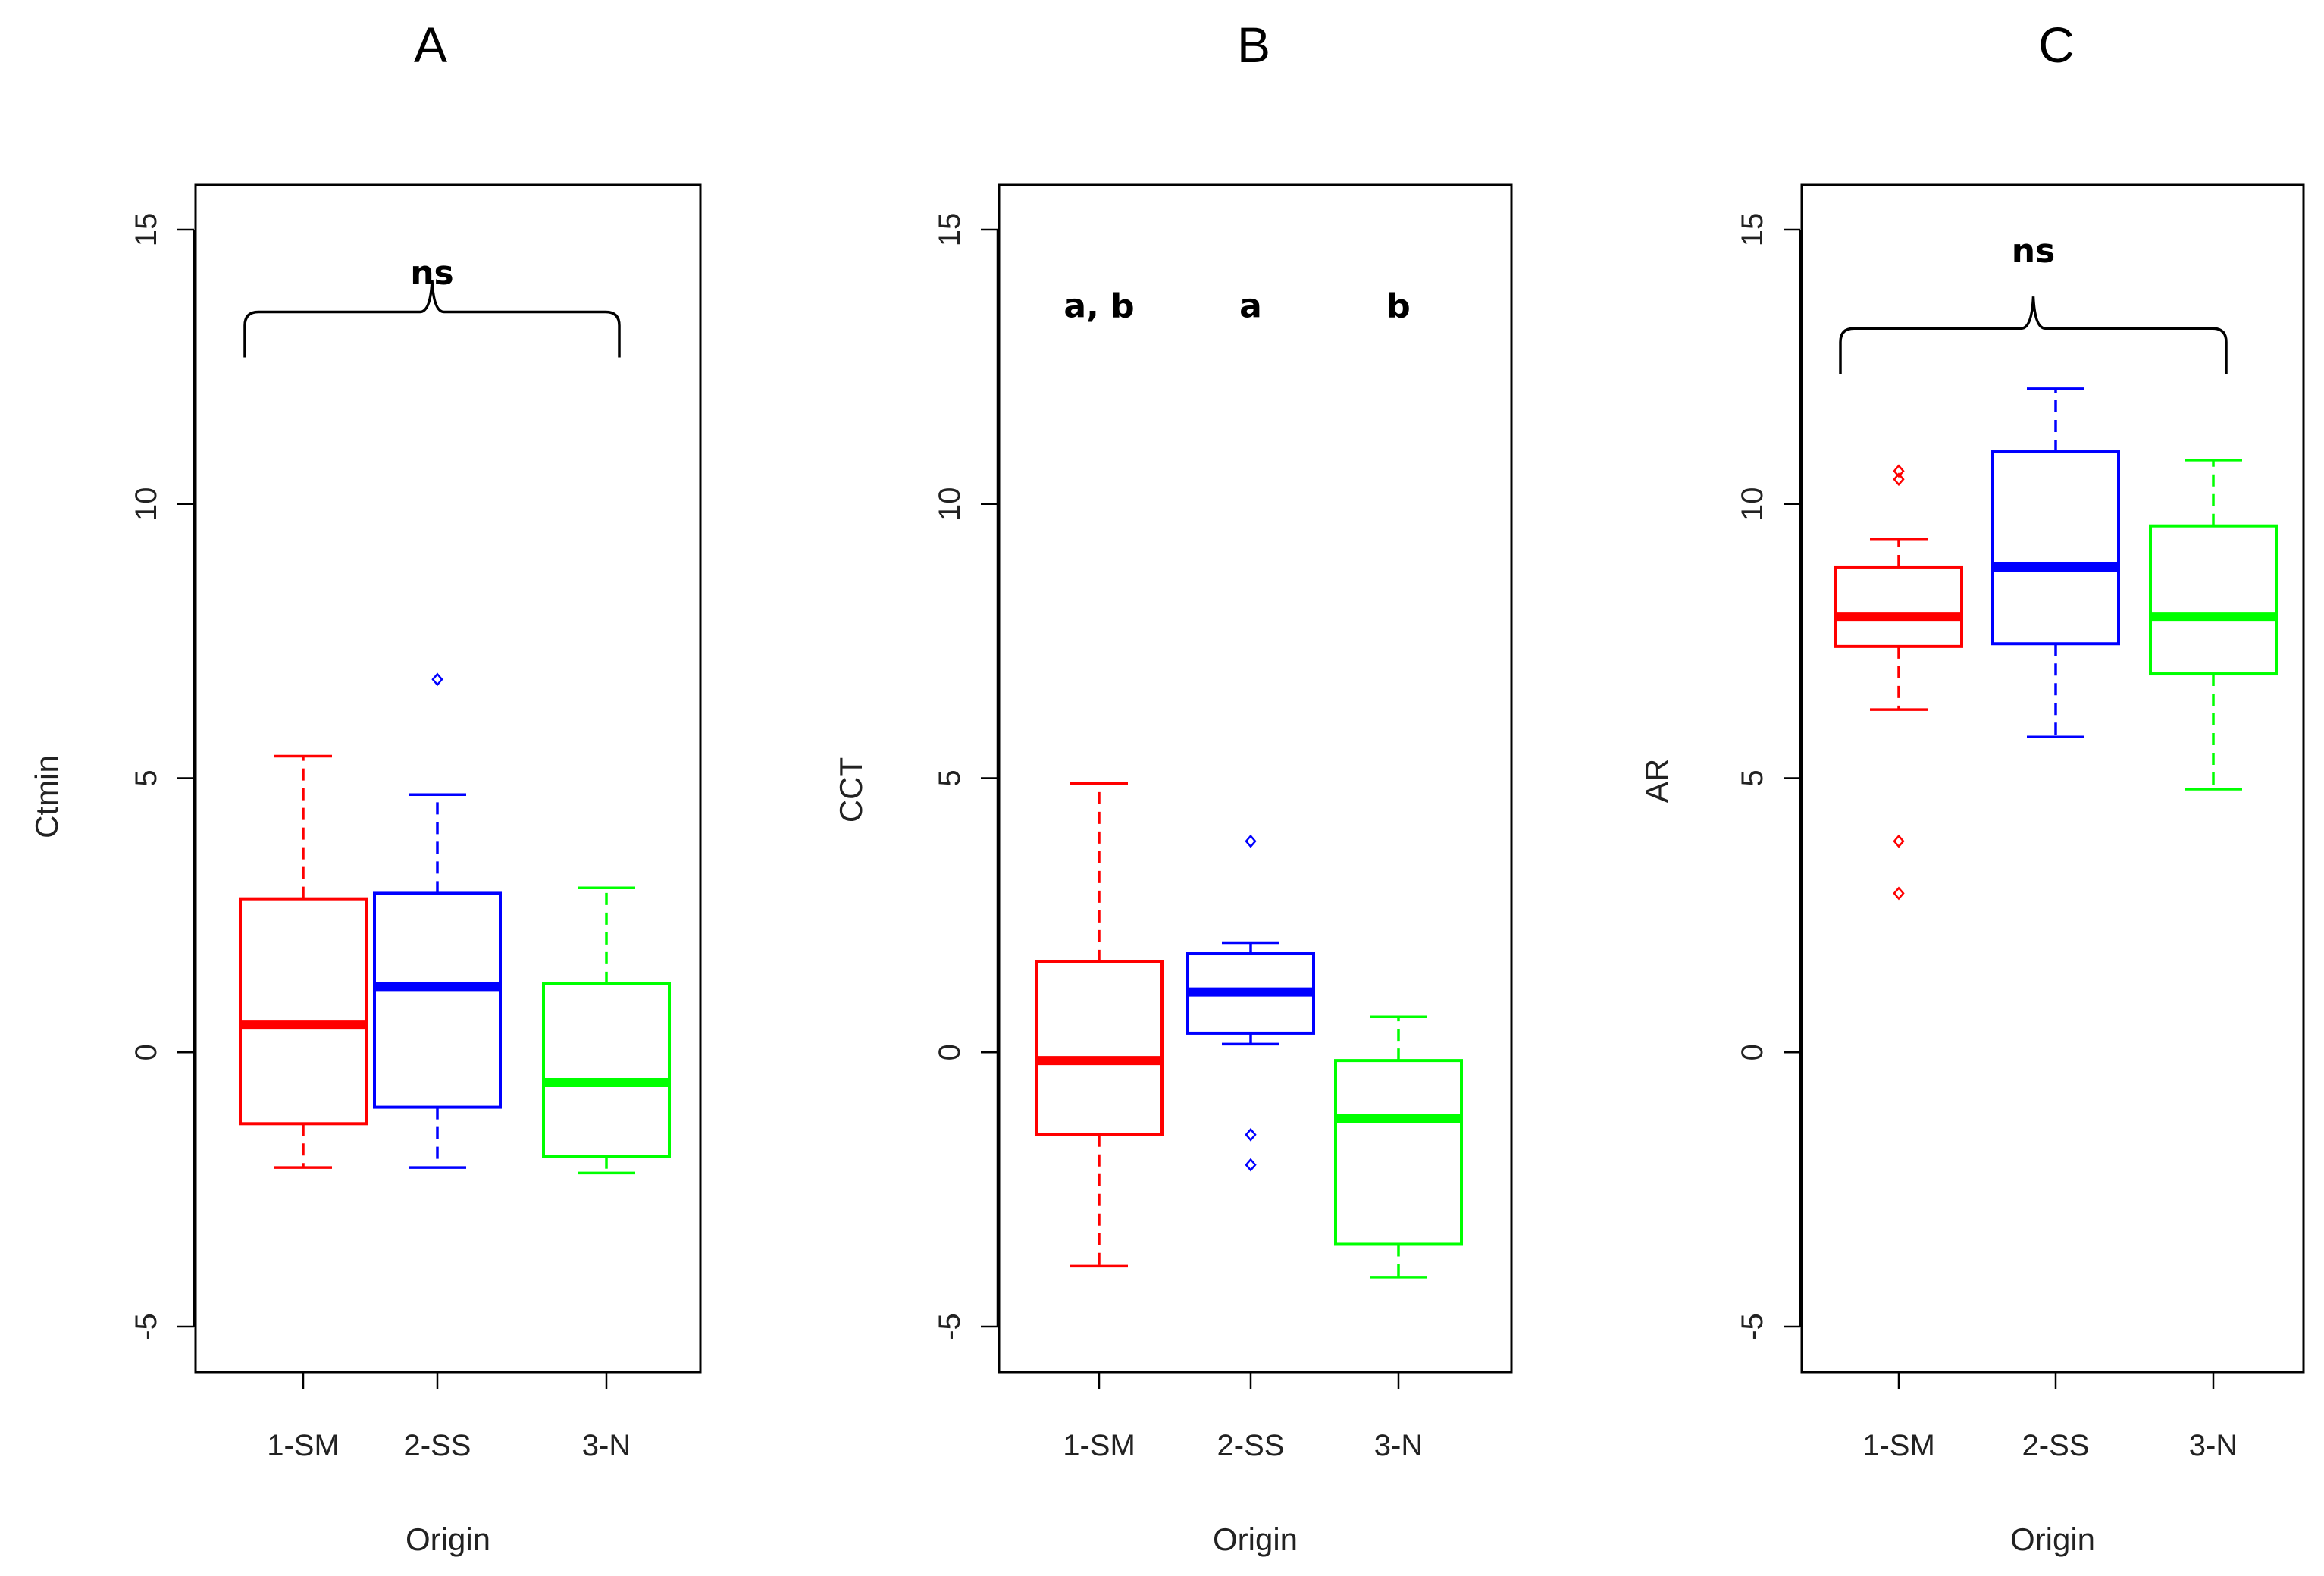 This screenshot has width=2324, height=1576. What do you see at coordinates (1253, 45) in the screenshot?
I see `panel-label: B` at bounding box center [1253, 45].